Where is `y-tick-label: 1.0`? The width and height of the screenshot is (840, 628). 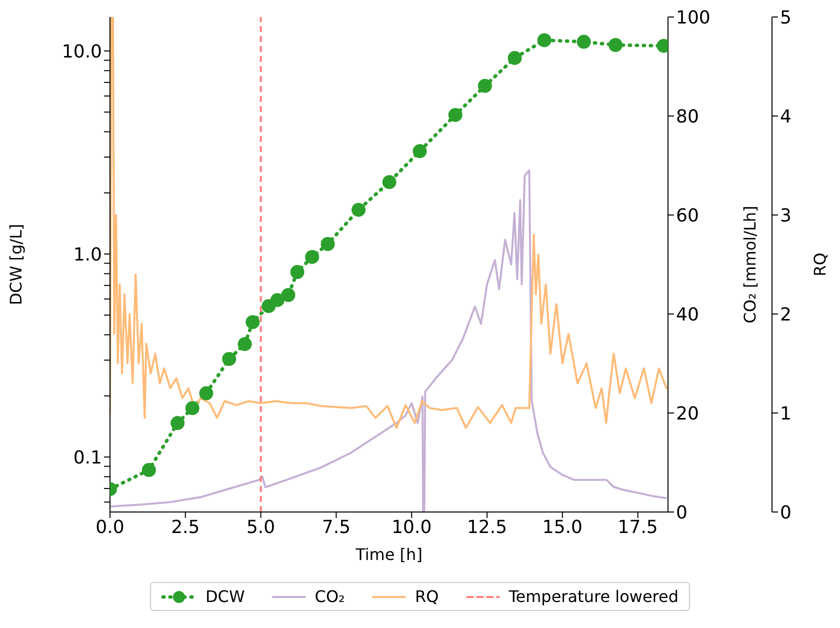 y-tick-label: 1.0 is located at coordinates (87, 255).